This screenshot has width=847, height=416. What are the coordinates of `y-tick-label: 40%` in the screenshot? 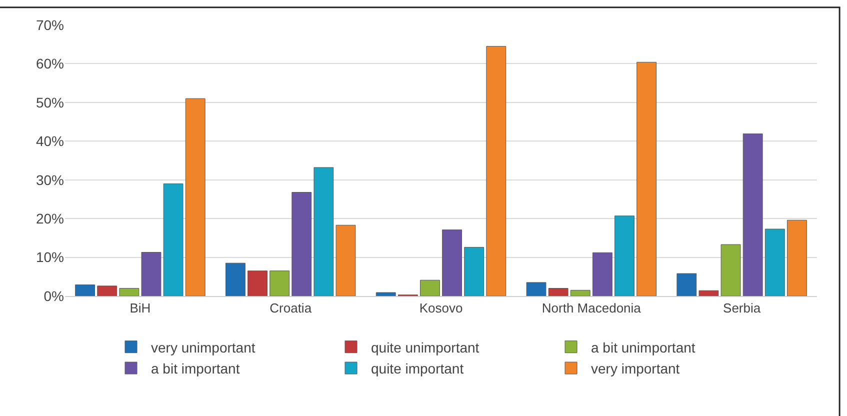 It's located at (50, 141).